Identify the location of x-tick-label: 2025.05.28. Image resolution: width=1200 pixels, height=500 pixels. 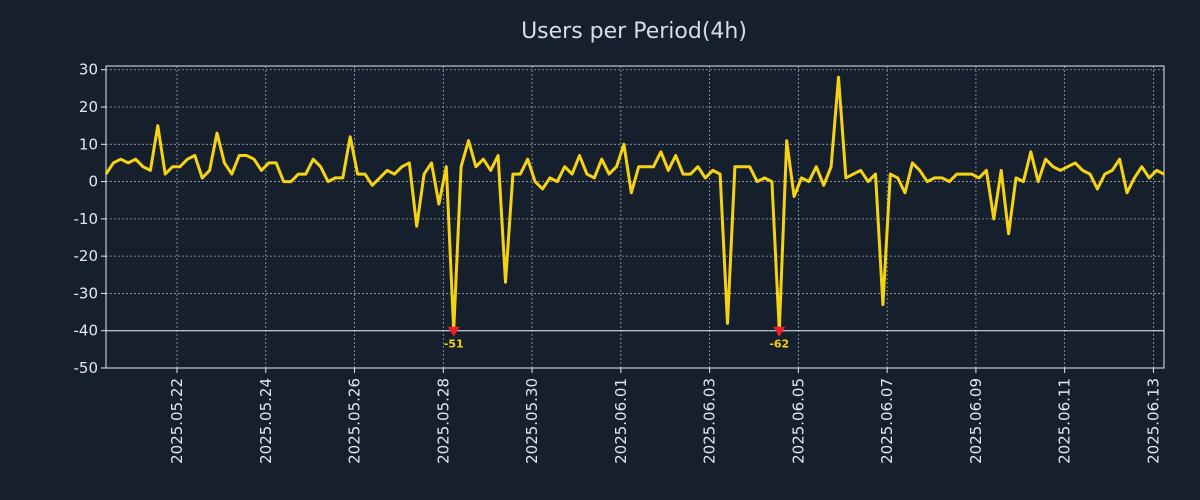
(443, 421).